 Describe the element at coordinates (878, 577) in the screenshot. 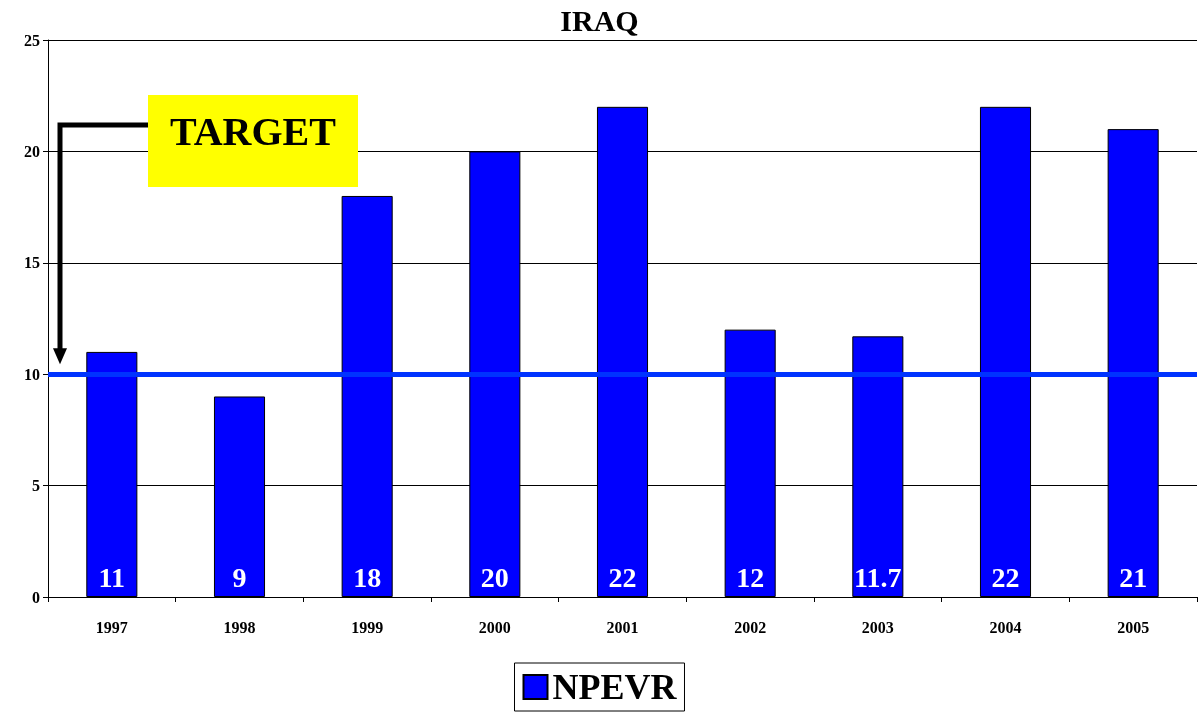

I see `data-label: 11.7` at that location.